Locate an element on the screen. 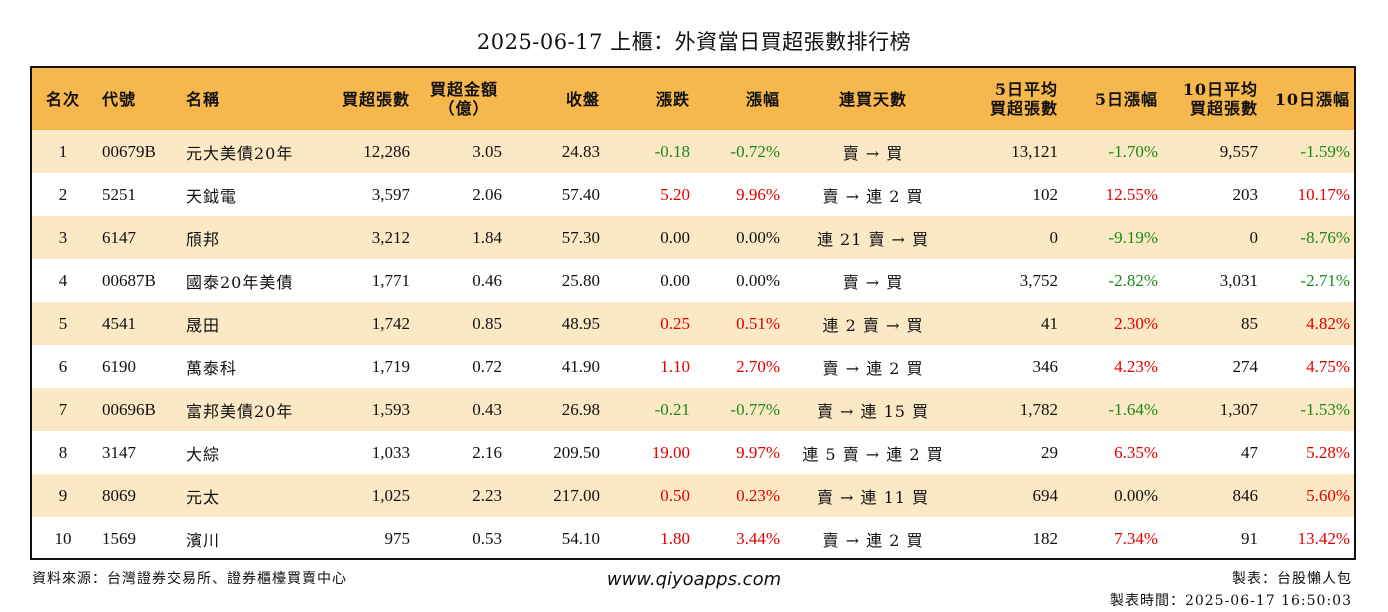 Image resolution: width=1388 pixels, height=612 pixels. cell-code: 4541 is located at coordinates (119, 323).